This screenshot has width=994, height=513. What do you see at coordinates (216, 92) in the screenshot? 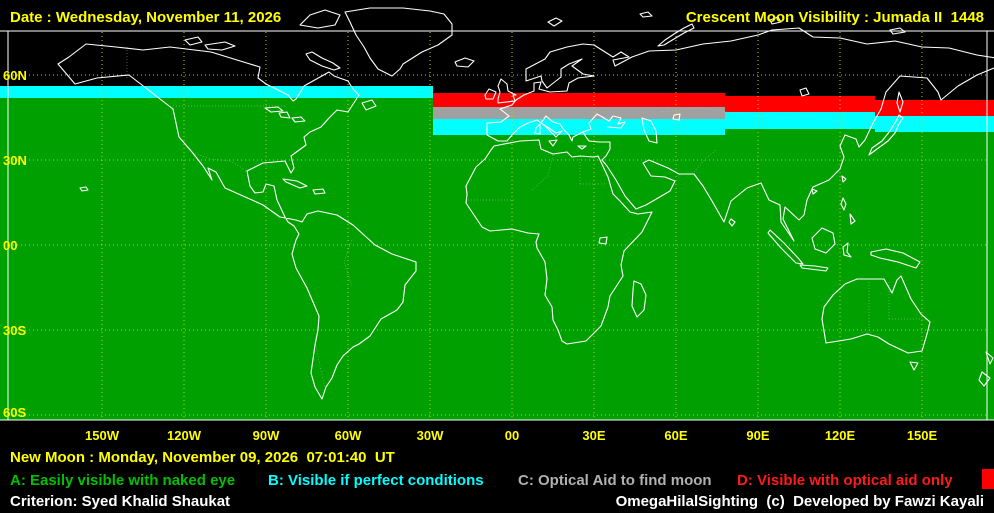
I see `zone-b-band-americas` at bounding box center [216, 92].